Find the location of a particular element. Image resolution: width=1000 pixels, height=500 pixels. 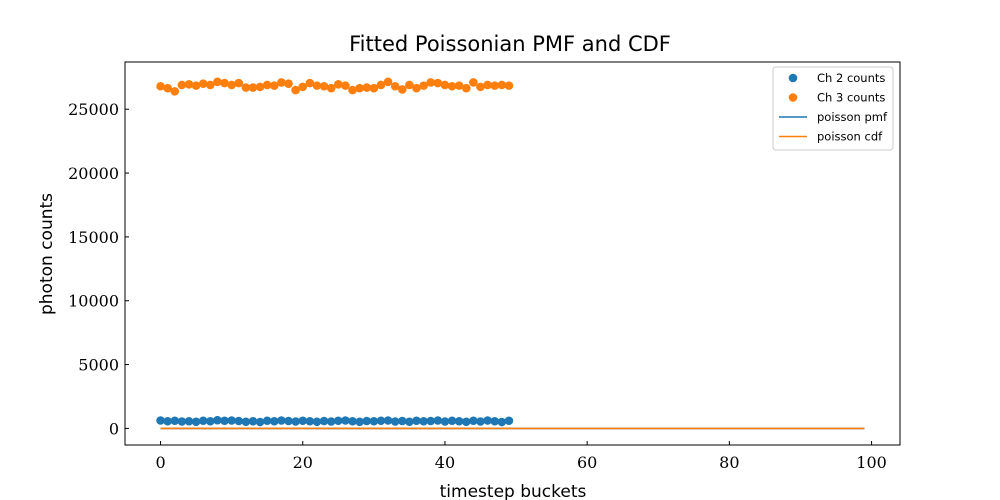

y-tick-label: 5000 is located at coordinates (98, 365).